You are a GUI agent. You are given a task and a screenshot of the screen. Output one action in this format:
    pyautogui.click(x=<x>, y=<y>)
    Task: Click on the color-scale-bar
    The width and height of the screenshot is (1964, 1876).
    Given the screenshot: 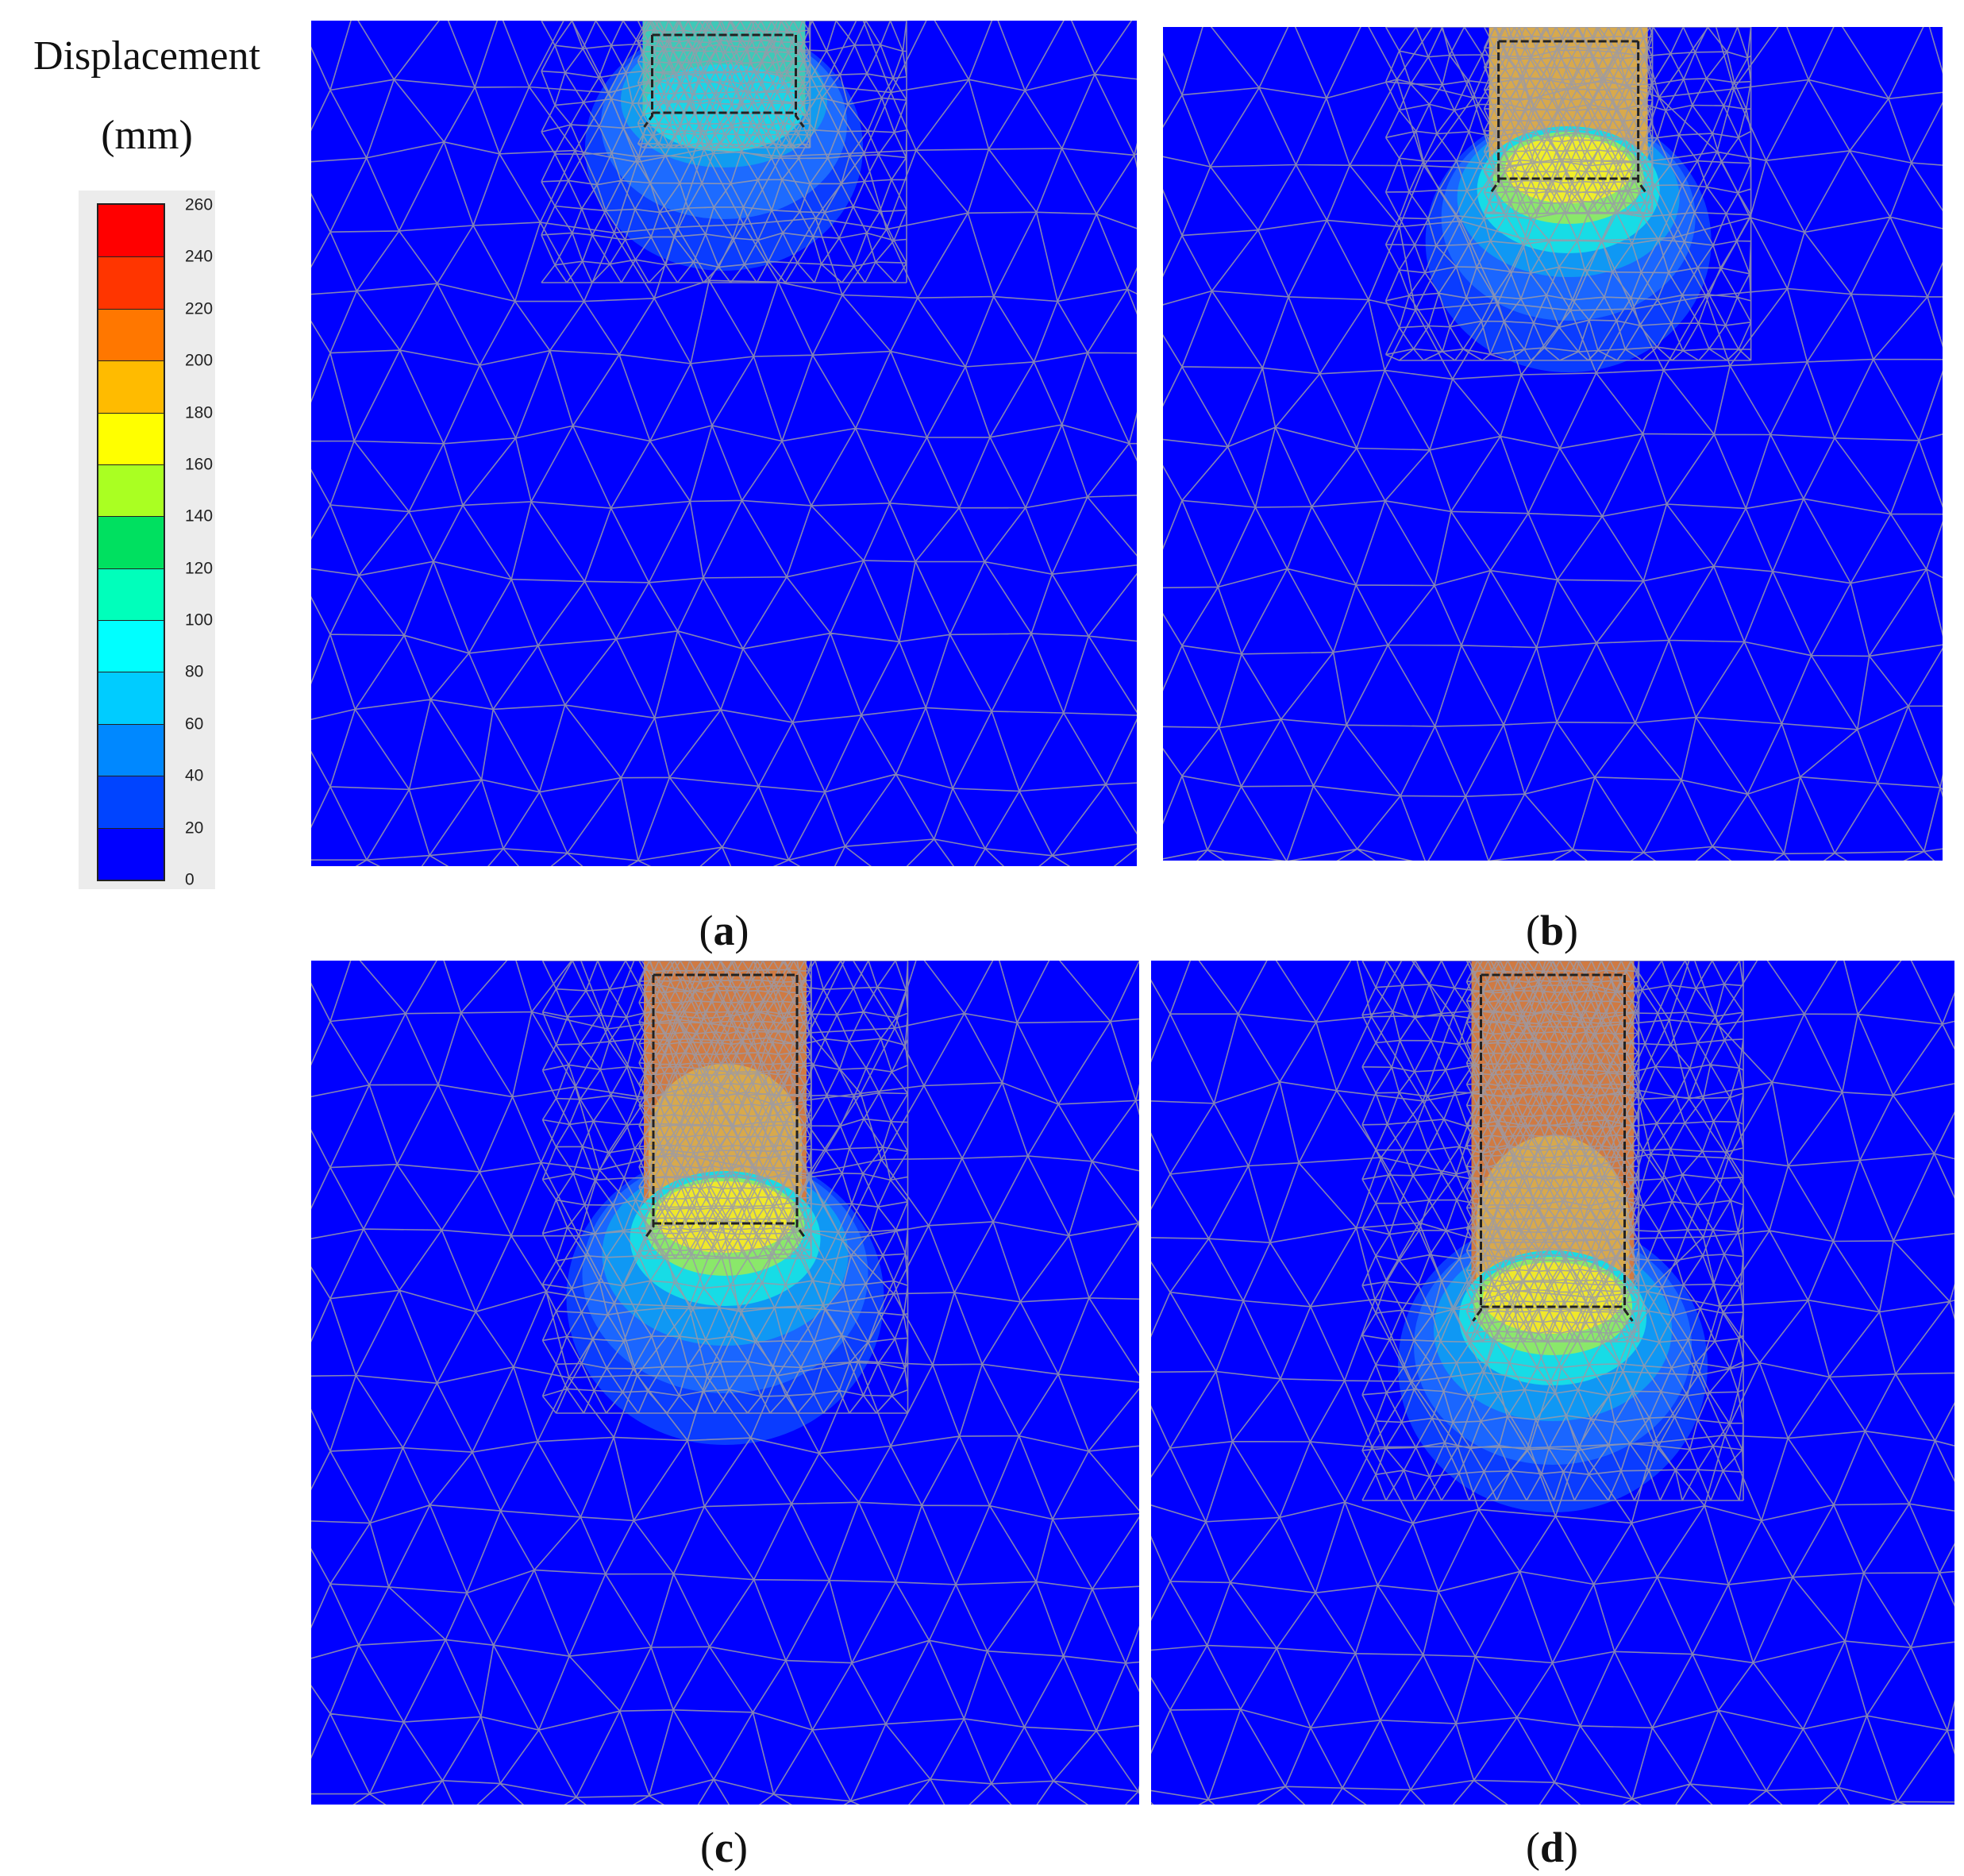 What is the action you would take?
    pyautogui.click(x=131, y=542)
    